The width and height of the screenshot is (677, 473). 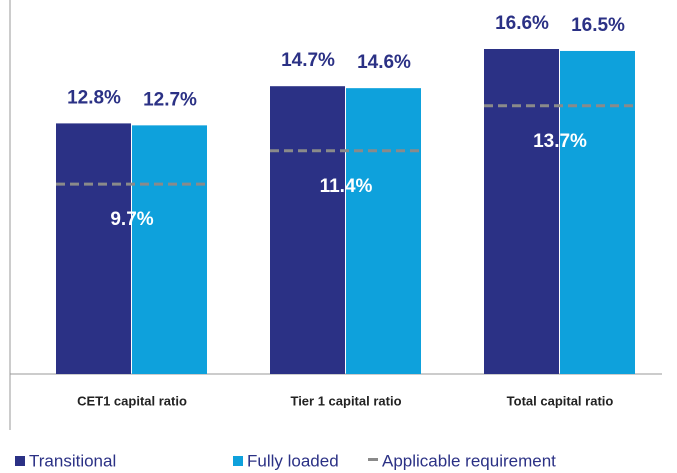 What do you see at coordinates (72, 460) in the screenshot?
I see `legend-label: Transitional` at bounding box center [72, 460].